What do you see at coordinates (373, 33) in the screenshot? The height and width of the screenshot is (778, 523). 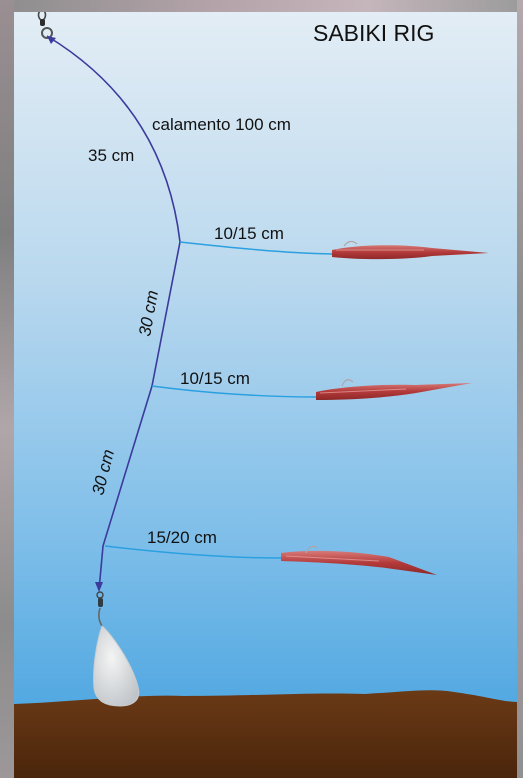 I see `diagram-title: SABIKI RIG` at bounding box center [373, 33].